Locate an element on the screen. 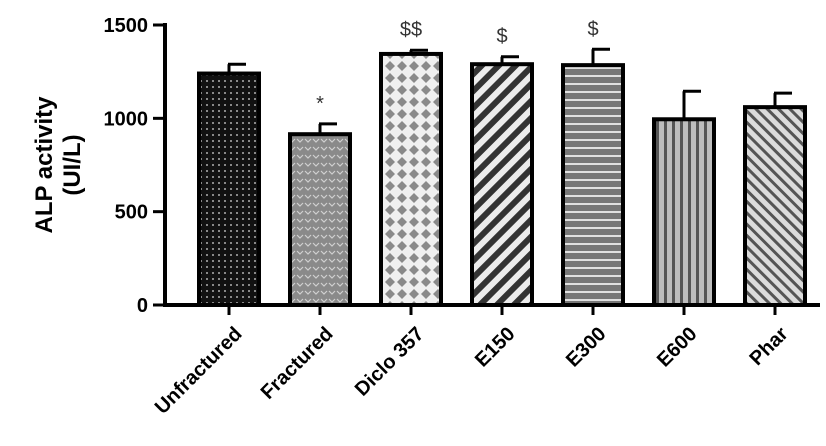  y-axis-title-line2: (UI/L) is located at coordinates (72, 164).